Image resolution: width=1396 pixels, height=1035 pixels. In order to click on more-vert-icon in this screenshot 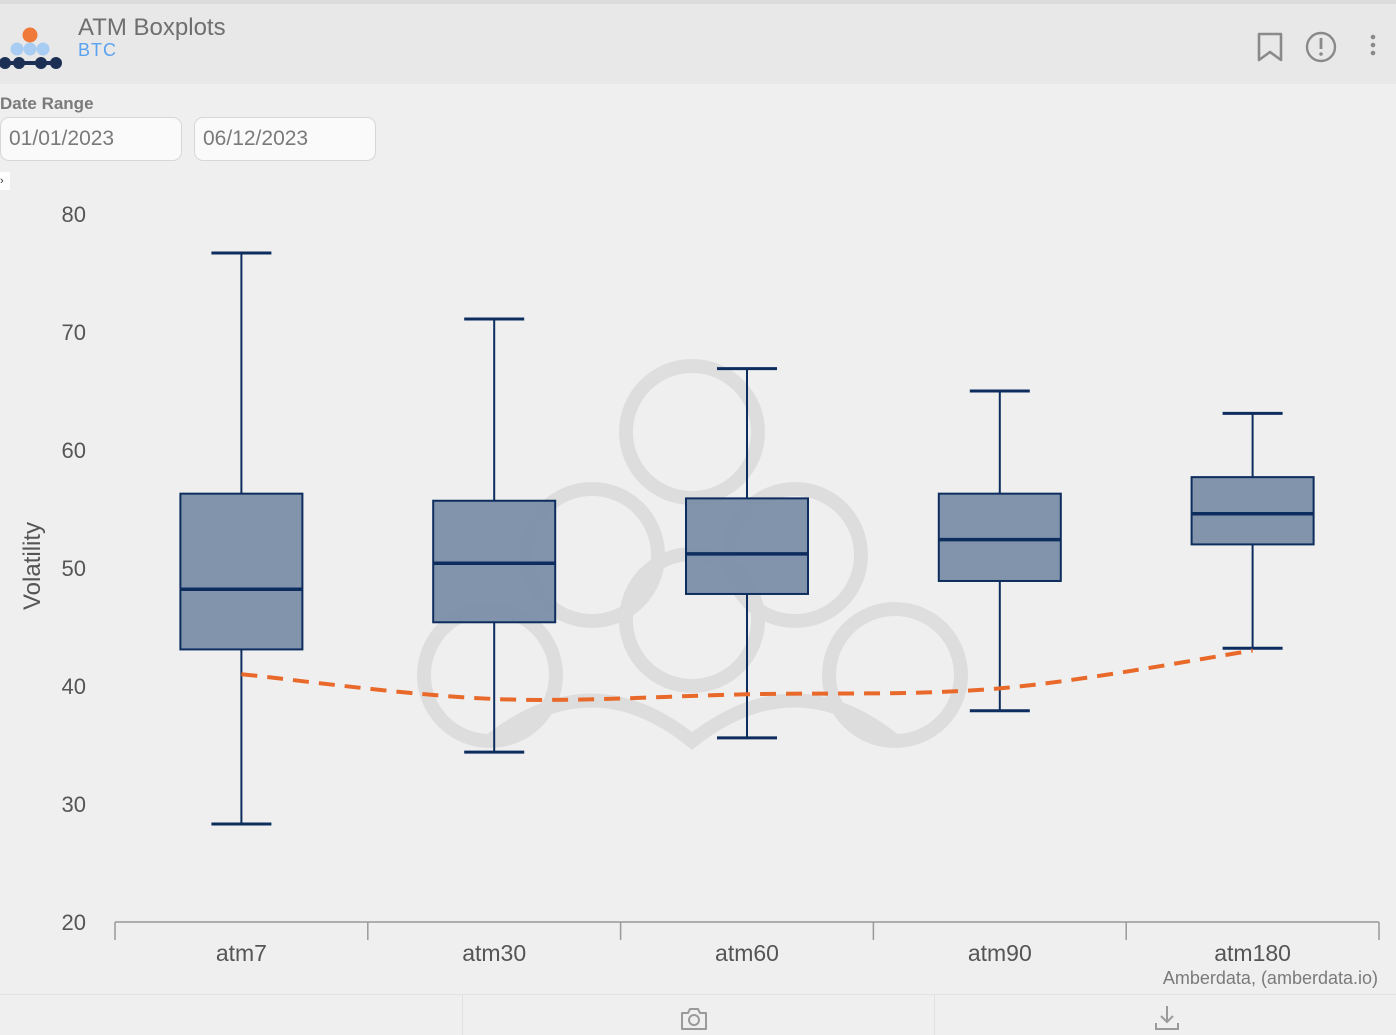, I will do `click(1373, 47)`.